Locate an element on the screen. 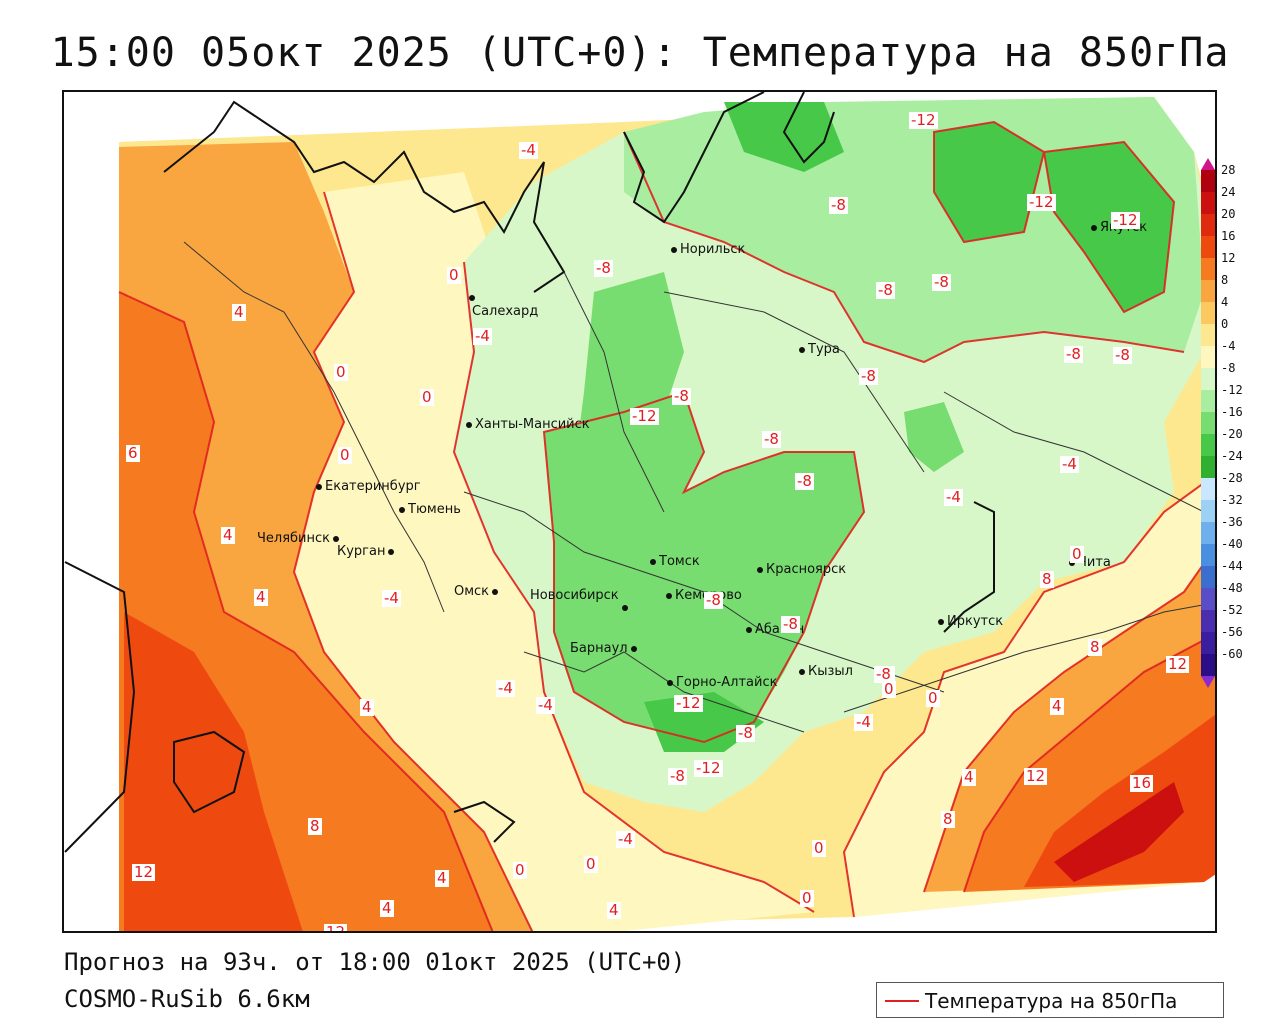 This screenshot has width=1280, height=1024. city-label: Ханты-Мансийск is located at coordinates (528, 424).